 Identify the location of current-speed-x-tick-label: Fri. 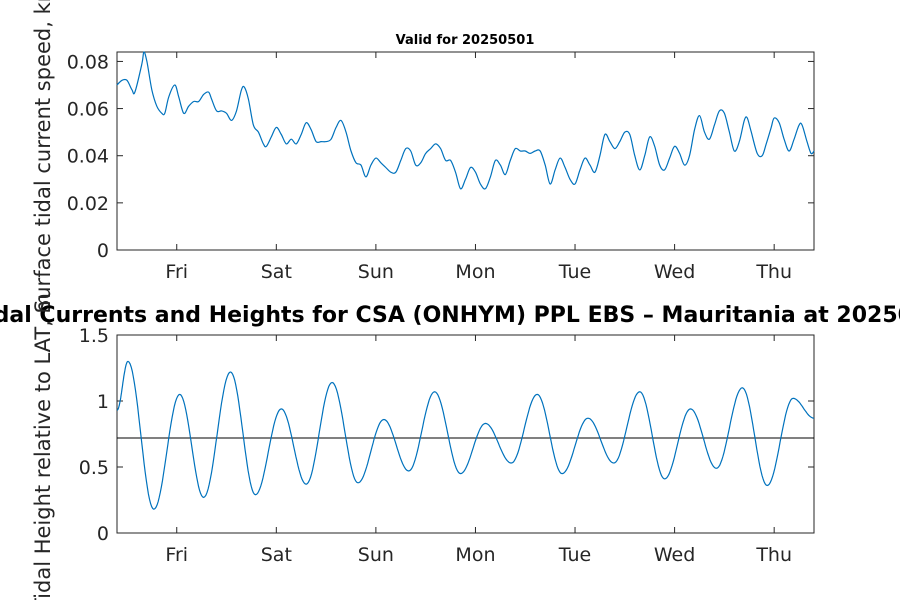
(176, 272).